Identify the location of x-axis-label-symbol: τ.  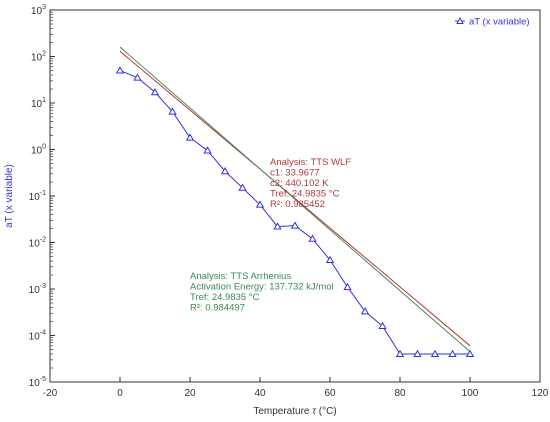
(314, 411).